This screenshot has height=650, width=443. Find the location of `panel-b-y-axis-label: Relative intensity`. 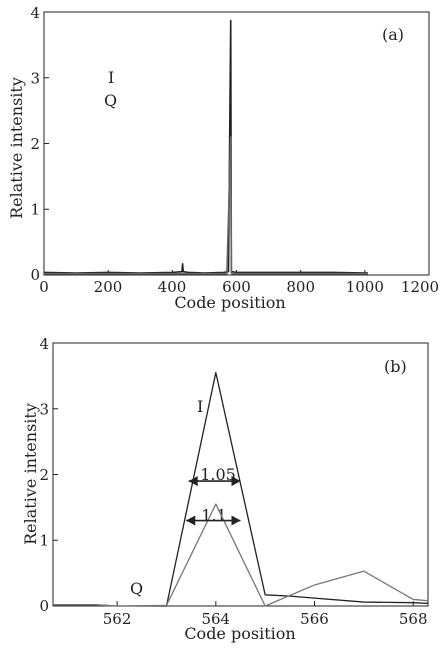

panel-b-y-axis-label: Relative intensity is located at coordinates (30, 474).